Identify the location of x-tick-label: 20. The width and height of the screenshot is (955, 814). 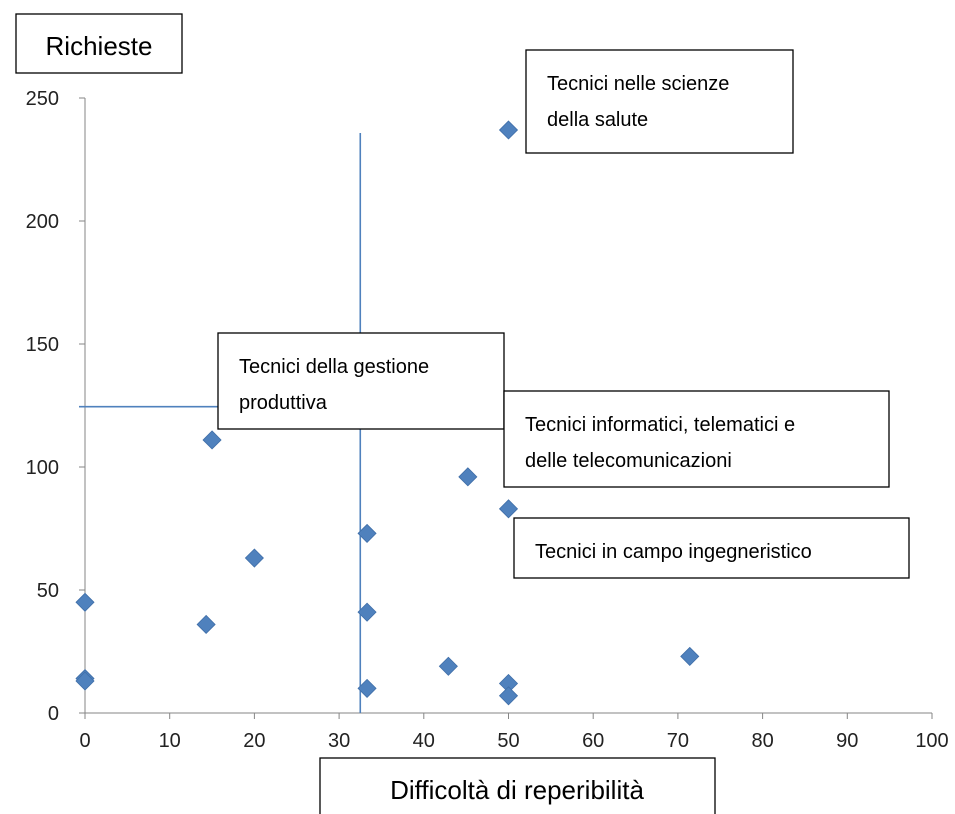
(254, 741).